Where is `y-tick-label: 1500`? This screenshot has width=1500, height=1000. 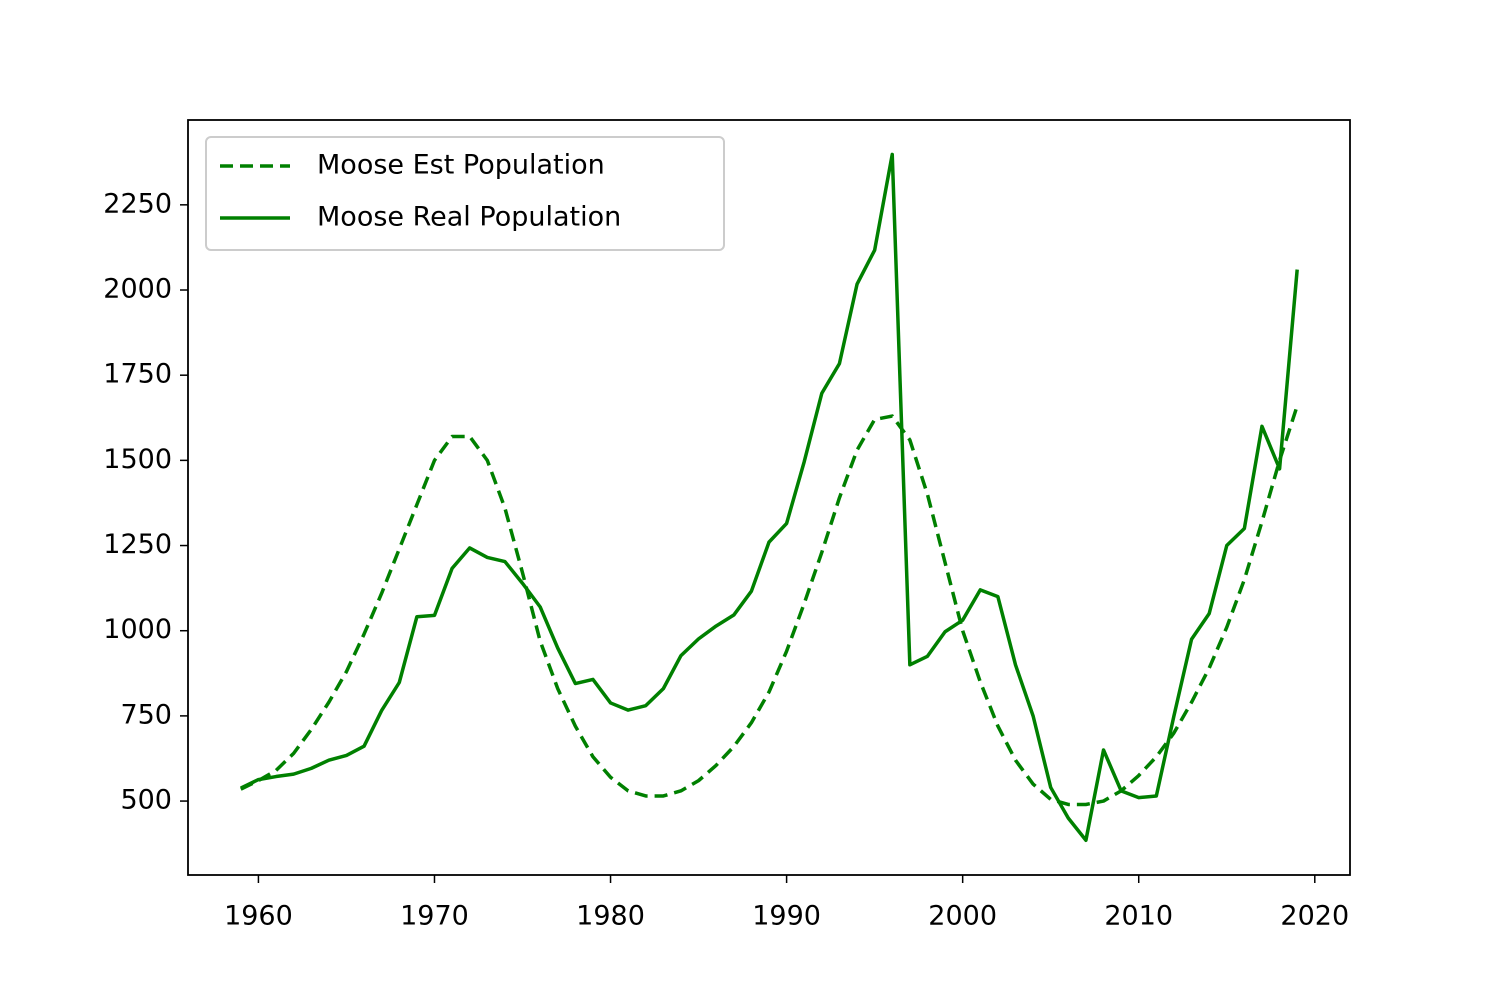
y-tick-label: 1500 is located at coordinates (137, 459).